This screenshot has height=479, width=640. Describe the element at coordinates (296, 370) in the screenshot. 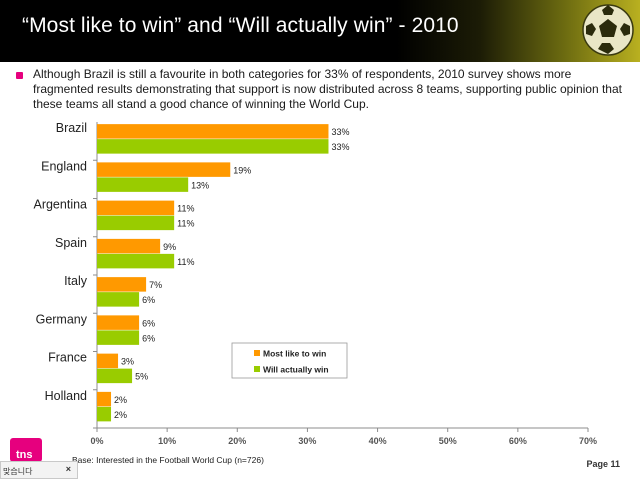

I see `legend-entry: Will actually win` at that location.